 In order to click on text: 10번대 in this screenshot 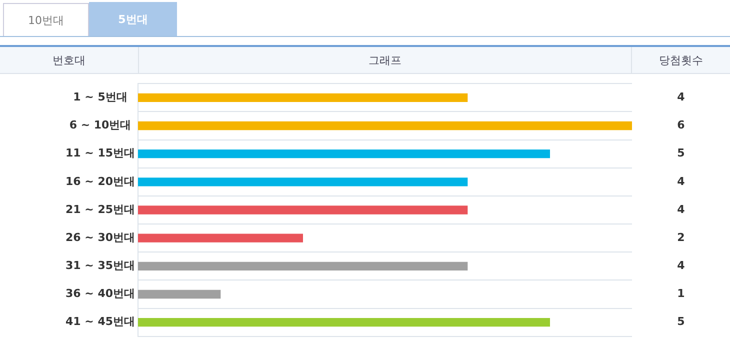, I will do `click(46, 19)`.